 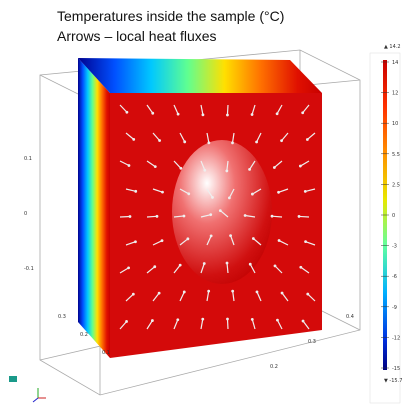 I want to click on y-tick-label: 0.1, so click(x=106, y=353).